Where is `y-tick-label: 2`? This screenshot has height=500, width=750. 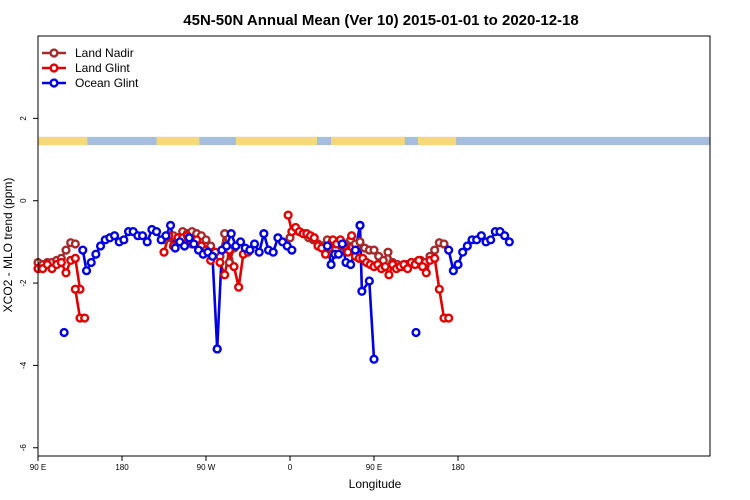
y-tick-label: 2 is located at coordinates (23, 118).